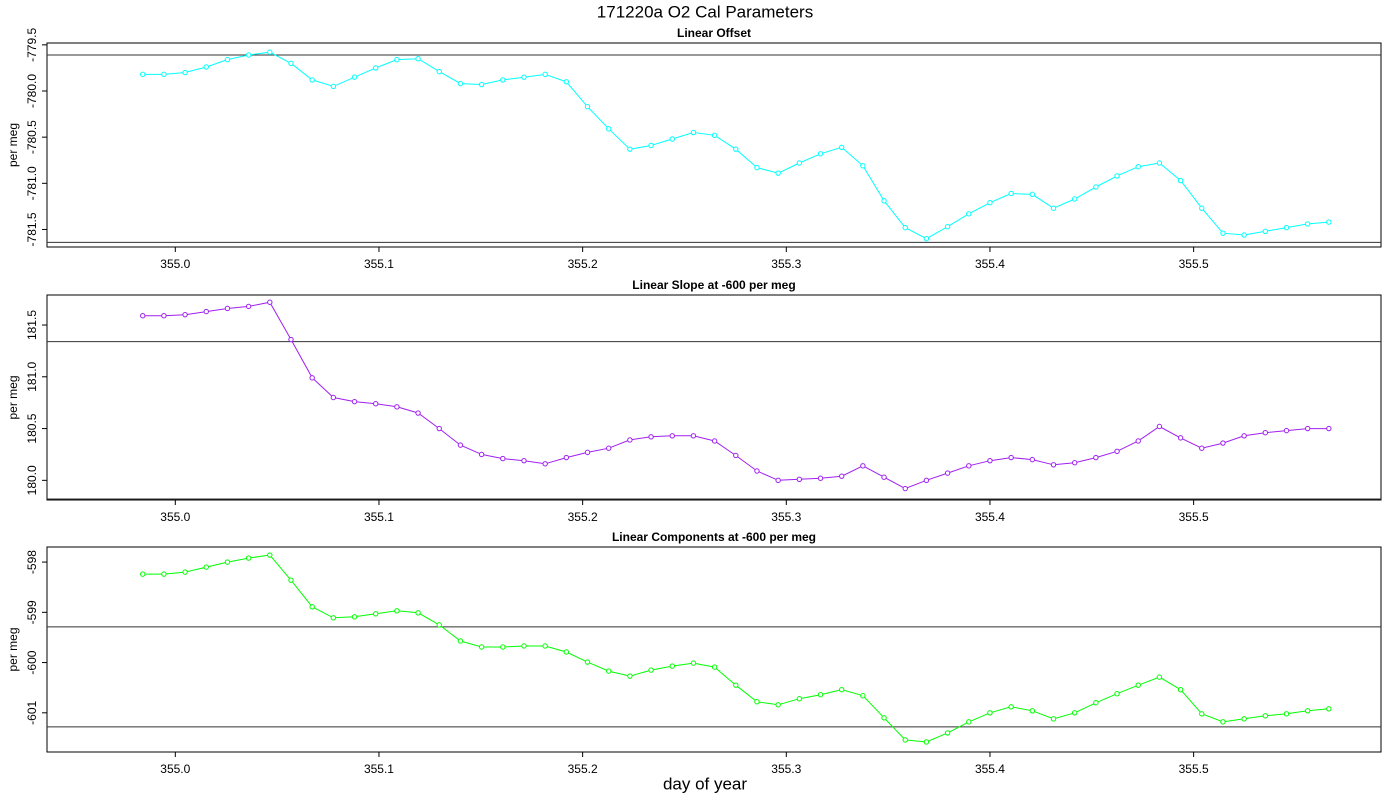 The width and height of the screenshot is (1400, 800). What do you see at coordinates (32, 612) in the screenshot?
I see `y-tick-label: -599` at bounding box center [32, 612].